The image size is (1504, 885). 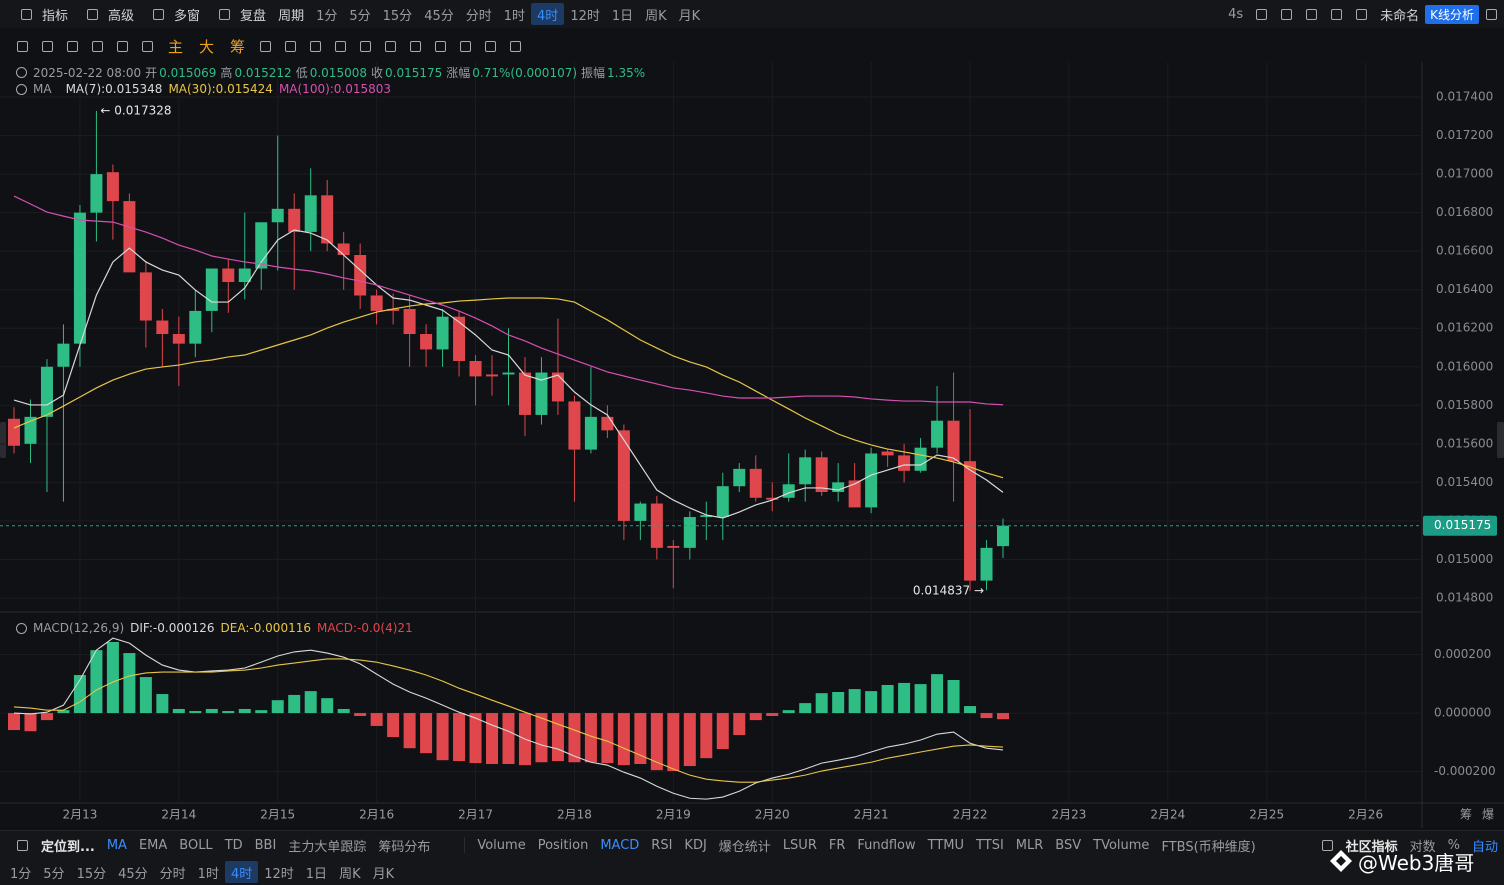 What do you see at coordinates (41, 14) in the screenshot?
I see `menu-item: 指标` at bounding box center [41, 14].